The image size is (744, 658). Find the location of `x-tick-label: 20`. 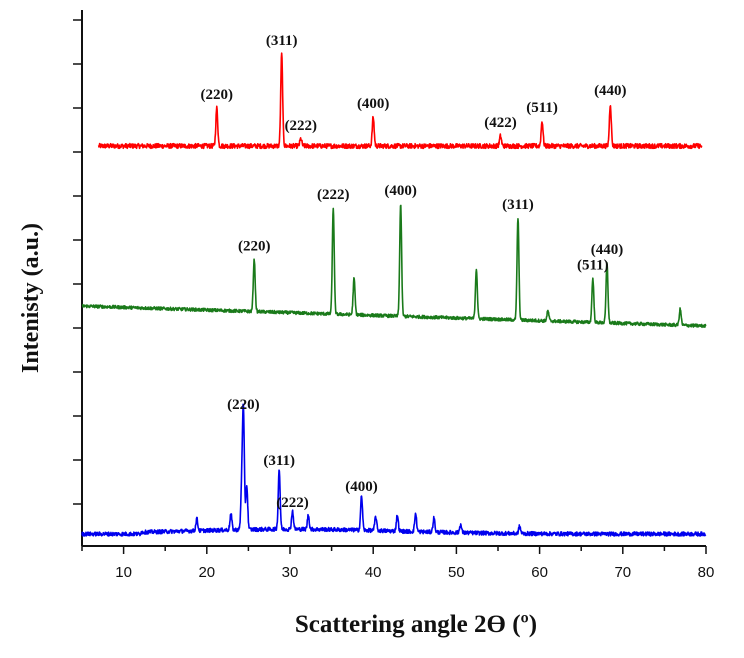

x-tick-label: 20 is located at coordinates (206, 572).